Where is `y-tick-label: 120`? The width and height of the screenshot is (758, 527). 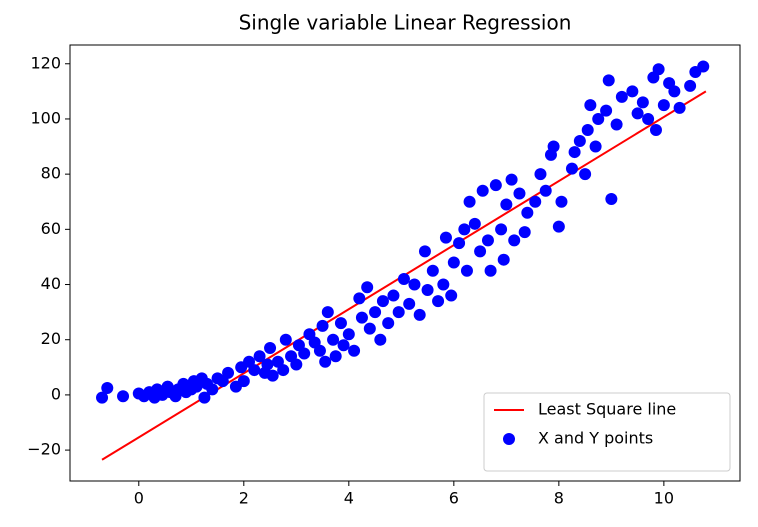 y-tick-label: 120 is located at coordinates (45, 62).